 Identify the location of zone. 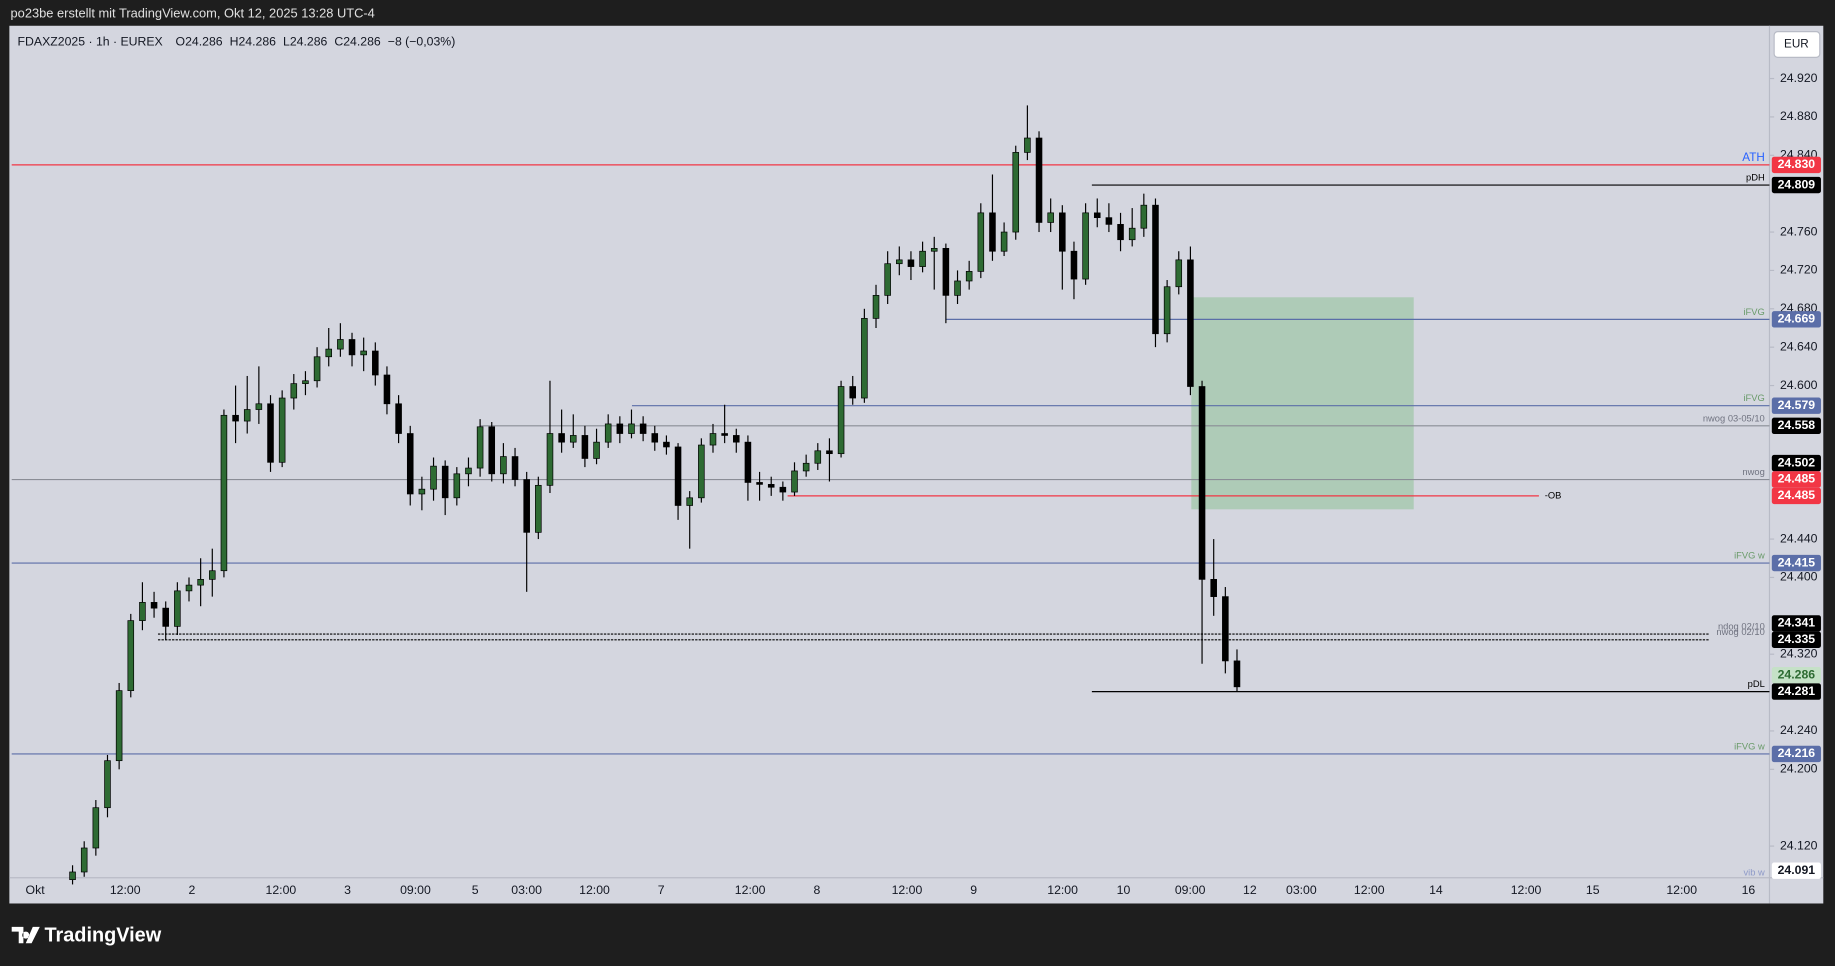
(1302, 403).